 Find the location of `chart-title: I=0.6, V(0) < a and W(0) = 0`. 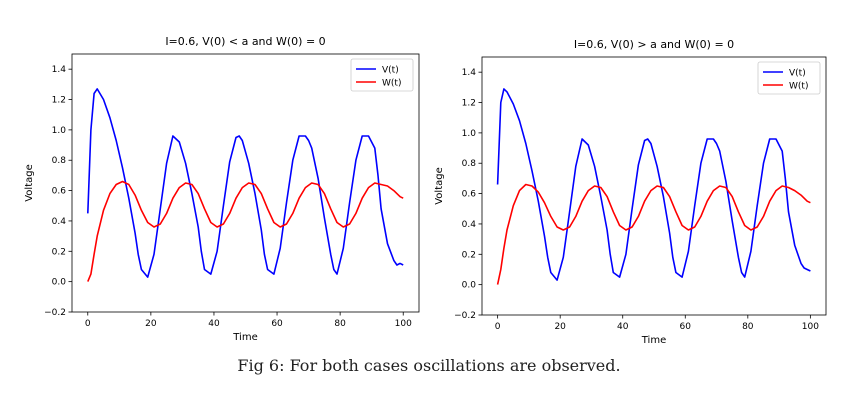

chart-title: I=0.6, V(0) < a and W(0) = 0 is located at coordinates (245, 41).